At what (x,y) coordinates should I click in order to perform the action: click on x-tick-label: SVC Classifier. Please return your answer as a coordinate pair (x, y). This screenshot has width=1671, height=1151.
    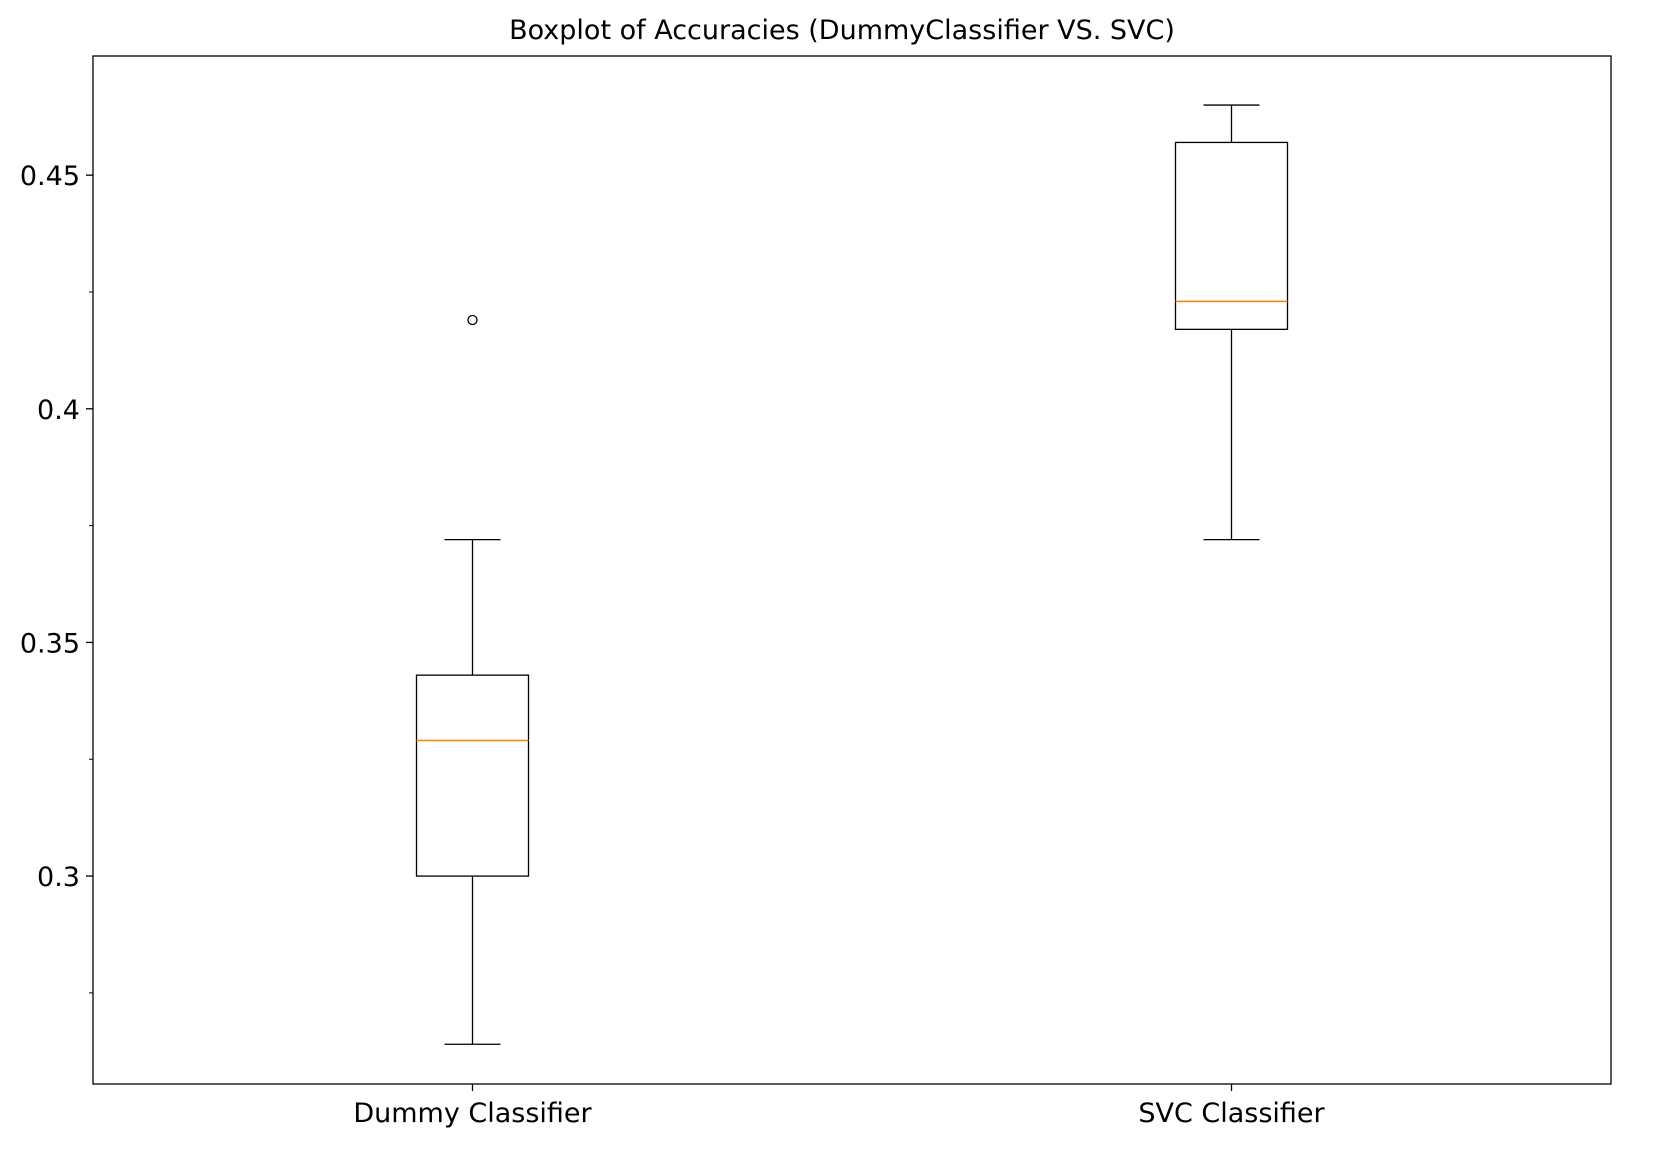
    Looking at the image, I should click on (1231, 1113).